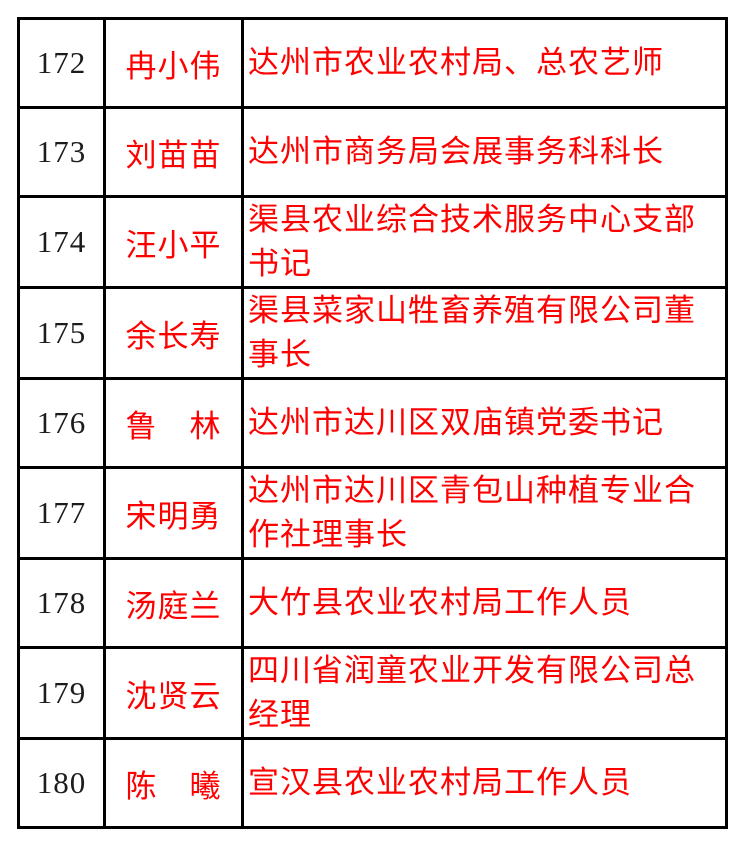  I want to click on table-row: 180 陈 曦 宣汉县农业农村局工作人员, so click(372, 783).